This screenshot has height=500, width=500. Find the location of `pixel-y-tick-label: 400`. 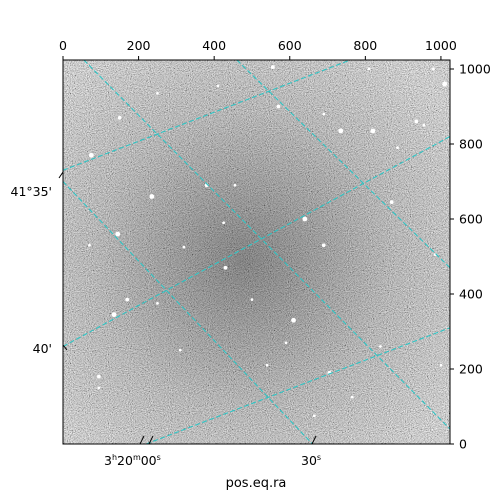

pixel-y-tick-label: 400 is located at coordinates (471, 294).